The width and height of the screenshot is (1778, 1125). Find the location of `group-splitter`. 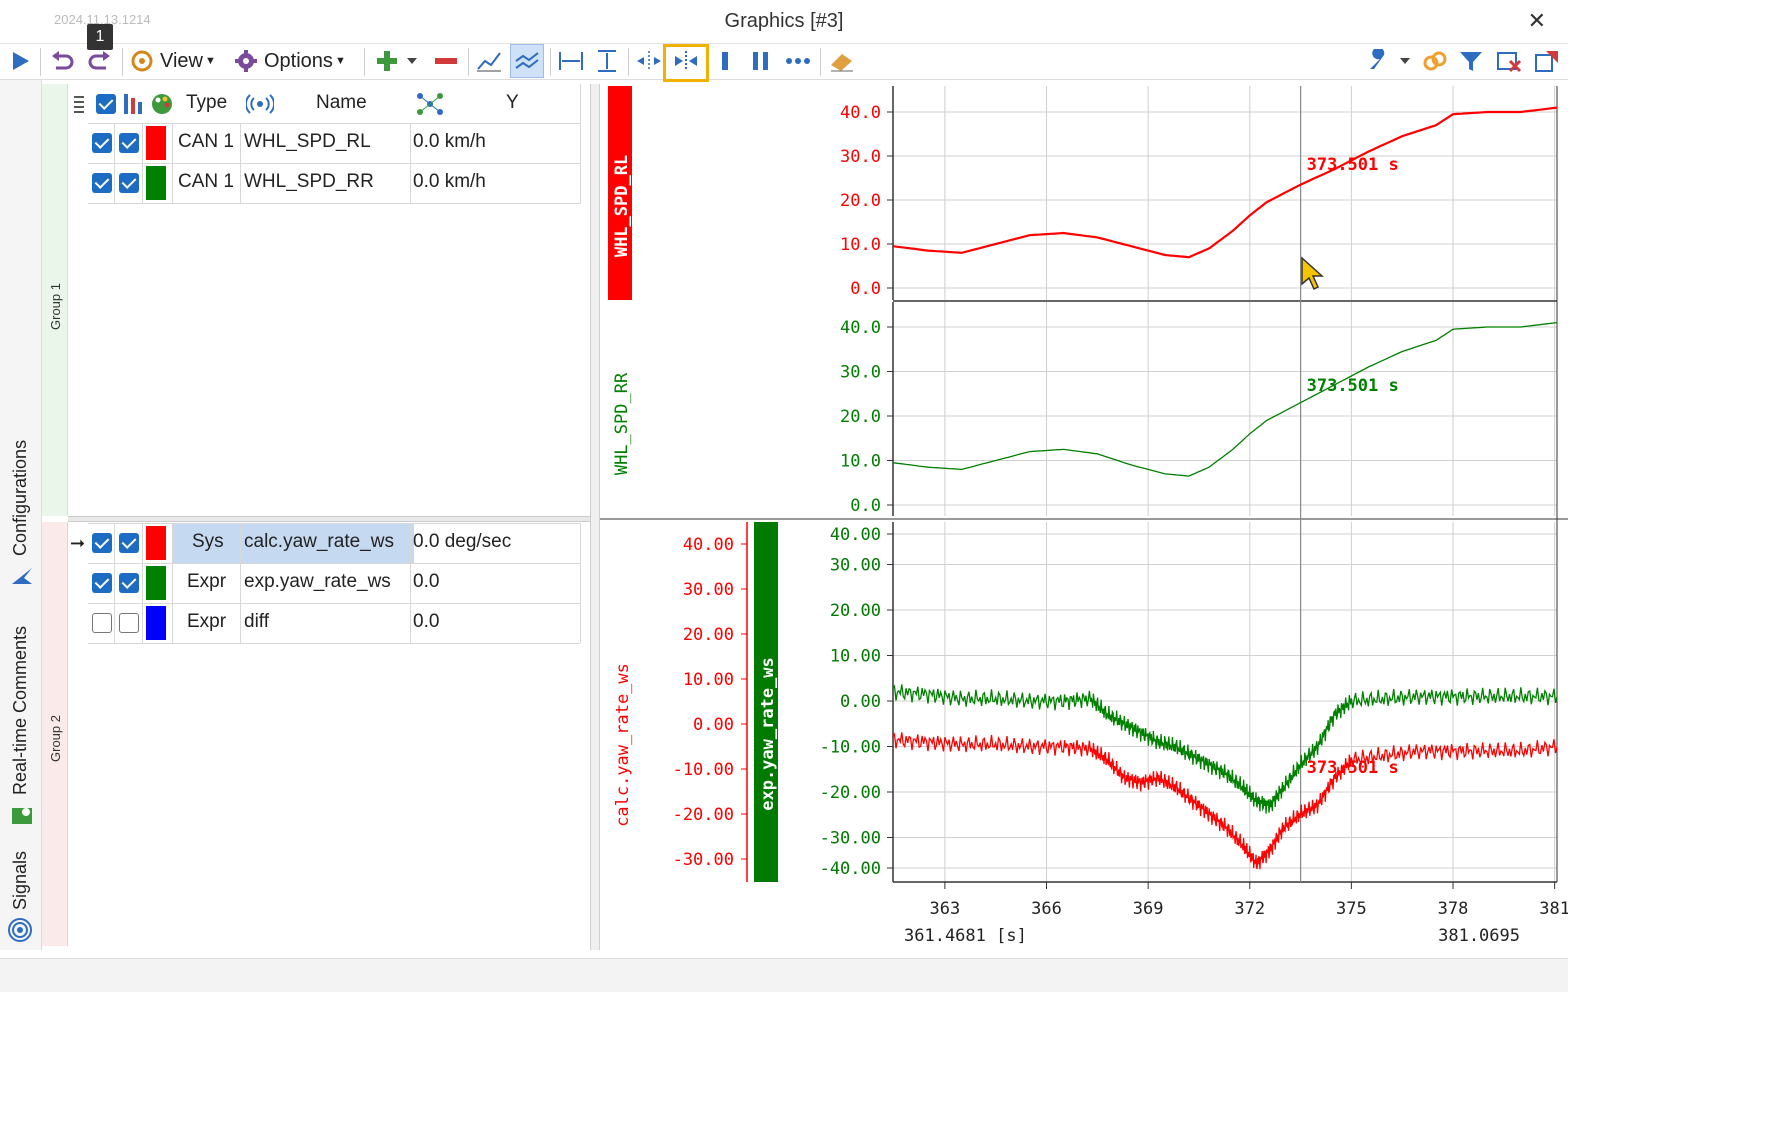

group-splitter is located at coordinates (329, 519).